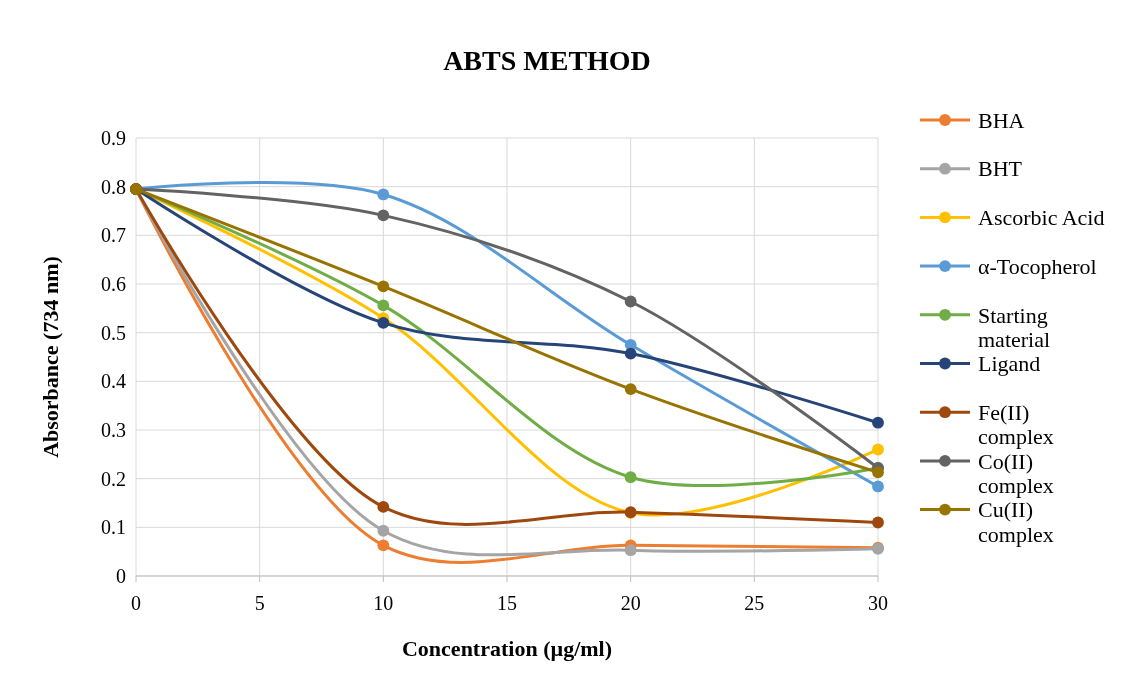  Describe the element at coordinates (113, 478) in the screenshot. I see `y-tick-label: 0.2` at that location.